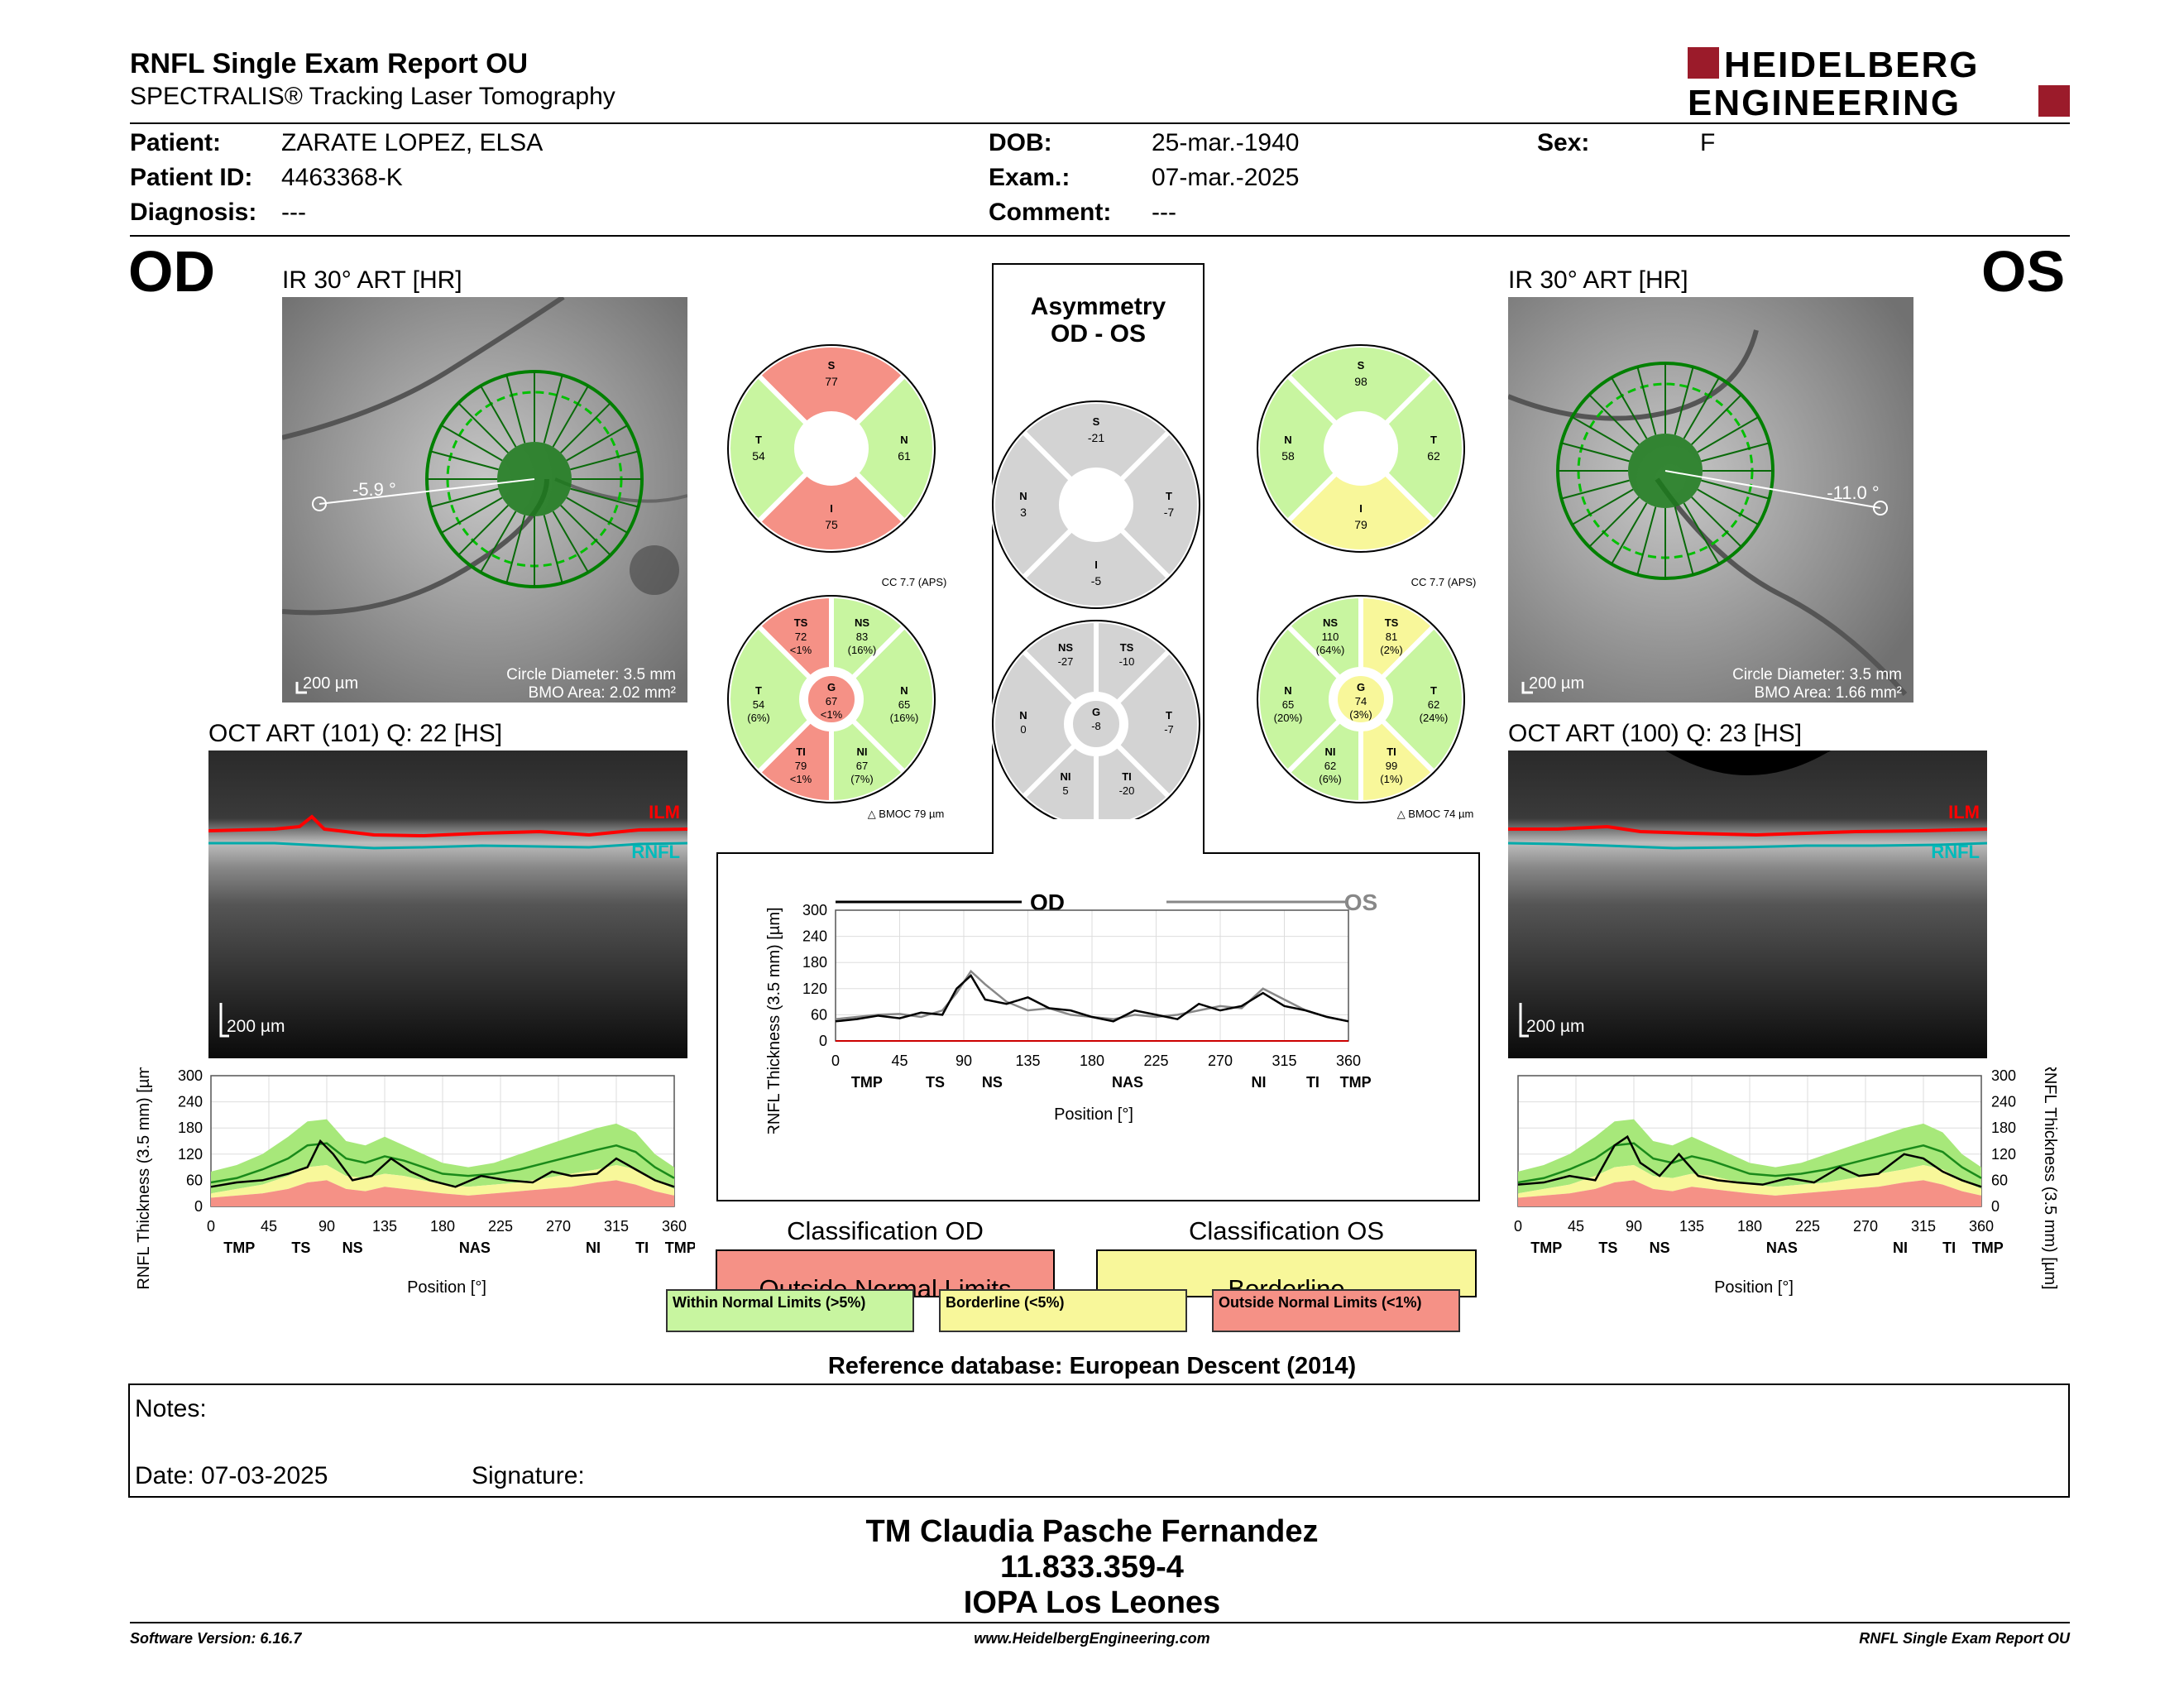  Describe the element at coordinates (1708, 142) in the screenshot. I see `sex-value: F` at that location.